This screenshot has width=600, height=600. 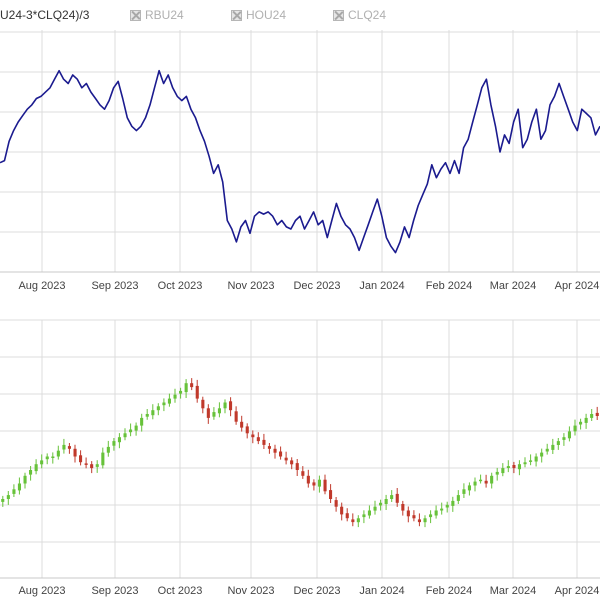 What do you see at coordinates (164, 15) in the screenshot?
I see `legend-item-label: RBU24` at bounding box center [164, 15].